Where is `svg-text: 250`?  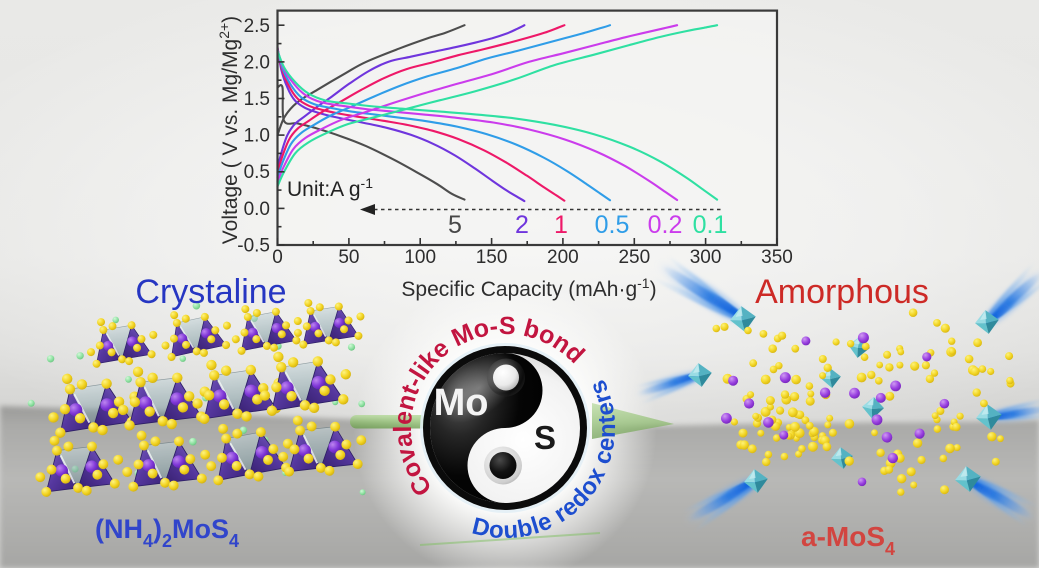 svg-text: 250 is located at coordinates (634, 257).